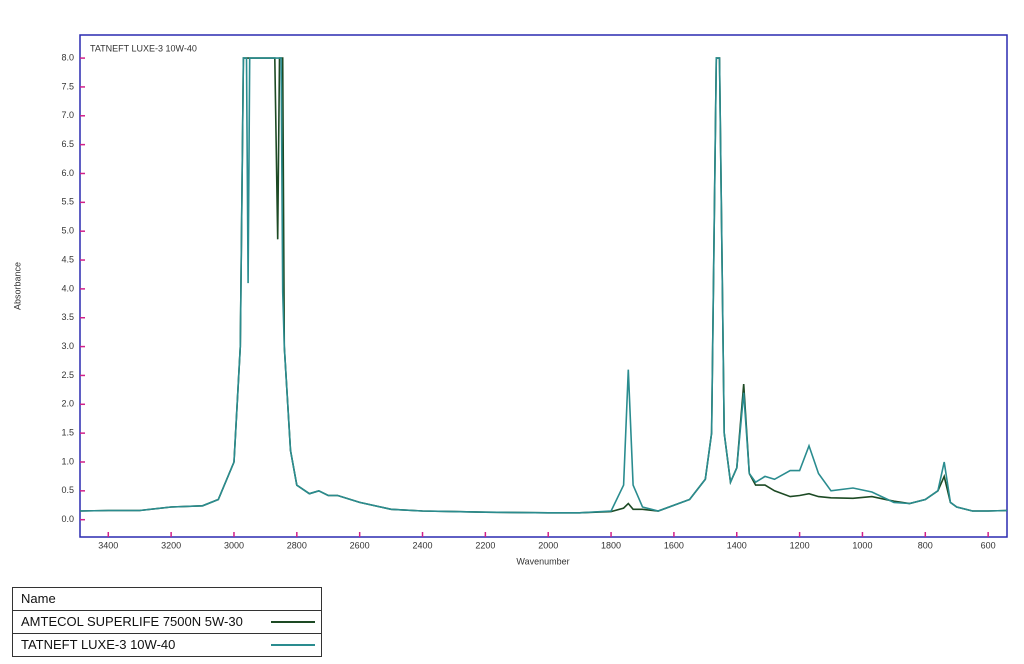 This screenshot has height=664, width=1024. What do you see at coordinates (548, 545) in the screenshot?
I see `x-tick-label: 2000` at bounding box center [548, 545].